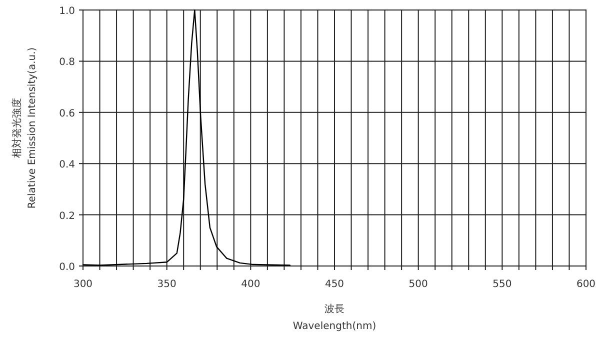 The height and width of the screenshot is (341, 600). I want to click on x-tick-label: 600, so click(586, 284).